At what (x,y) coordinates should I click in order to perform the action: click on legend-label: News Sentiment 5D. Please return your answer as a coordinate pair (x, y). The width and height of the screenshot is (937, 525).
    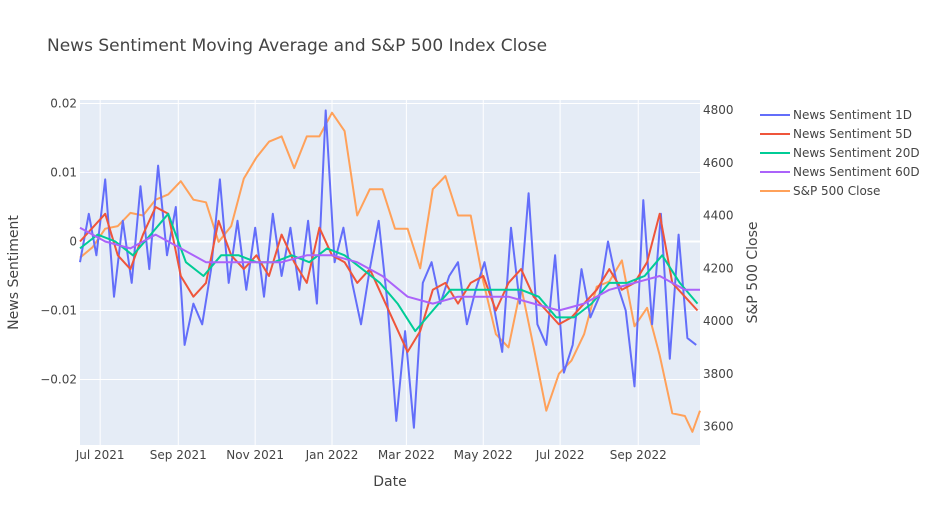
    Looking at the image, I should click on (852, 134).